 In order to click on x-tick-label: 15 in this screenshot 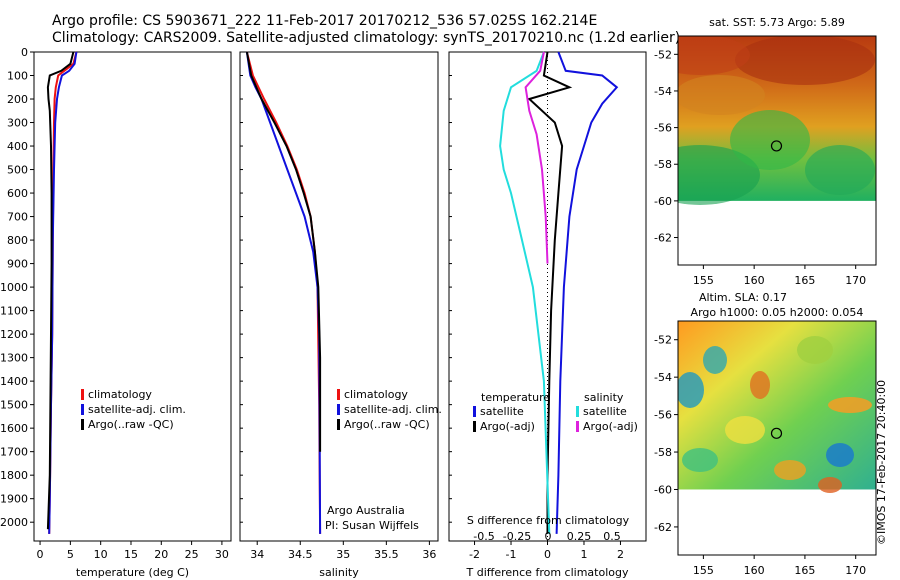, I will do `click(131, 554)`.